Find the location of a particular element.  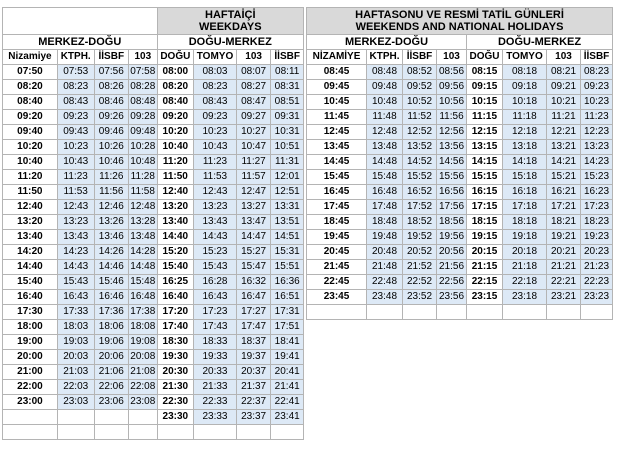

stop-time-cell: 23:23 is located at coordinates (596, 297).